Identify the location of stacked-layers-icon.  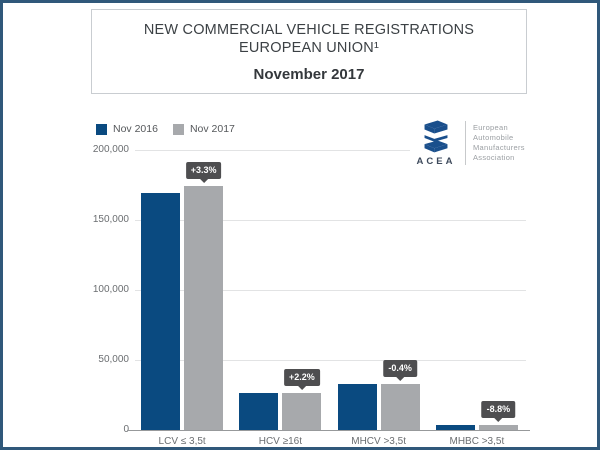
(436, 136).